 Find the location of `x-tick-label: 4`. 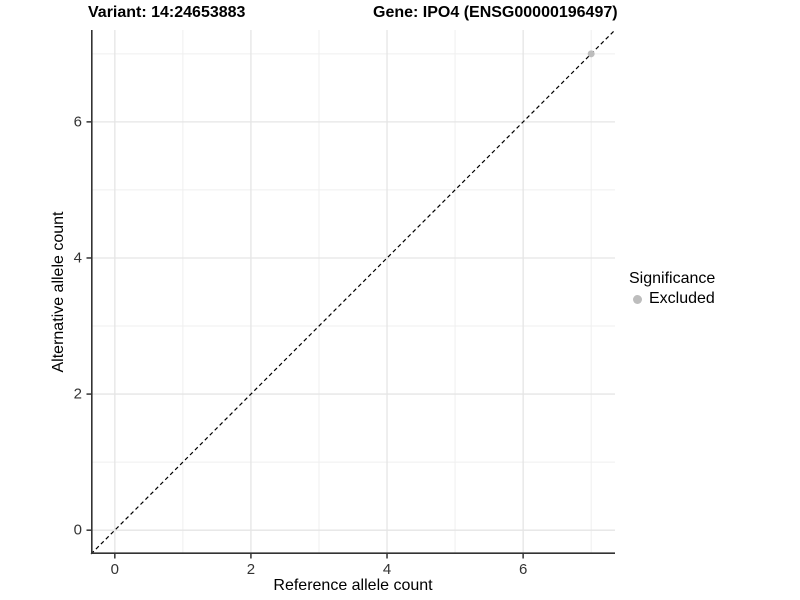

x-tick-label: 4 is located at coordinates (387, 569).